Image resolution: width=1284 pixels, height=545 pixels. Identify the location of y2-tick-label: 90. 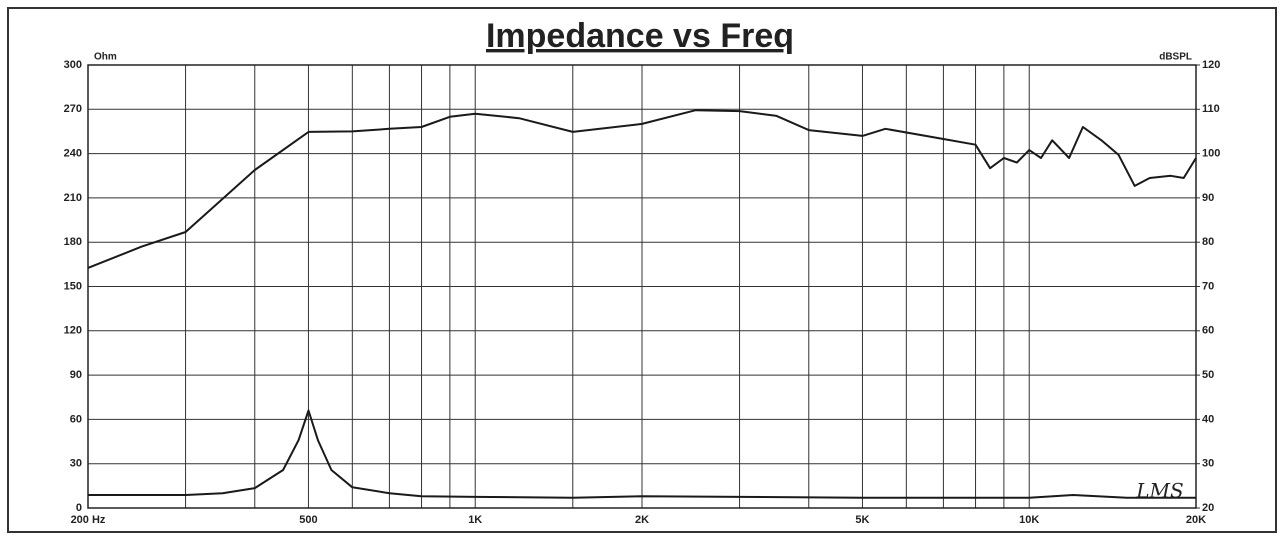
(1208, 198).